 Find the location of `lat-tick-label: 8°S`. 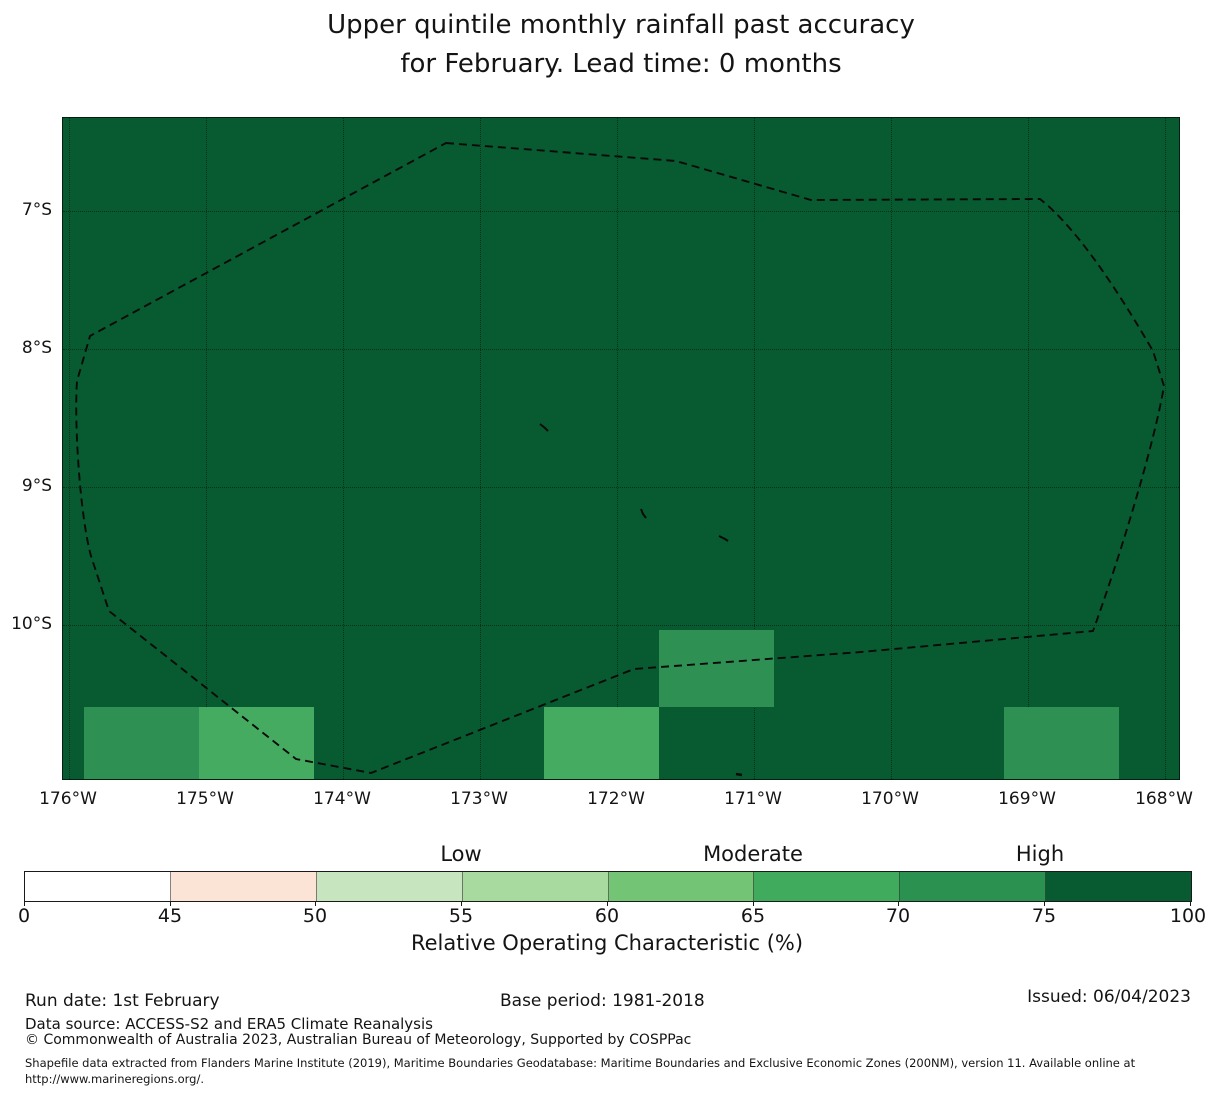

lat-tick-label: 8°S is located at coordinates (36, 348).